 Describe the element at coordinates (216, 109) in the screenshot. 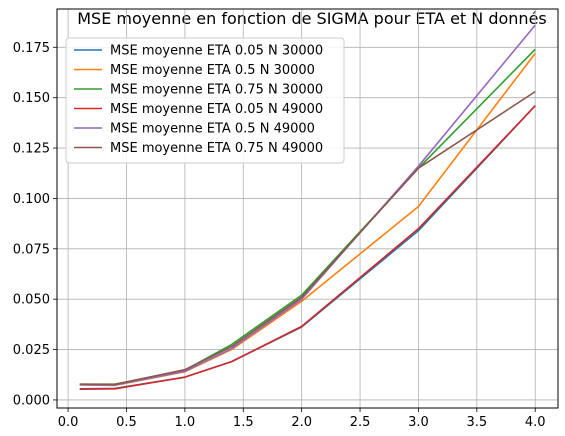

I see `legend-label: MSE moyenne ETA 0.05 N 49000` at that location.